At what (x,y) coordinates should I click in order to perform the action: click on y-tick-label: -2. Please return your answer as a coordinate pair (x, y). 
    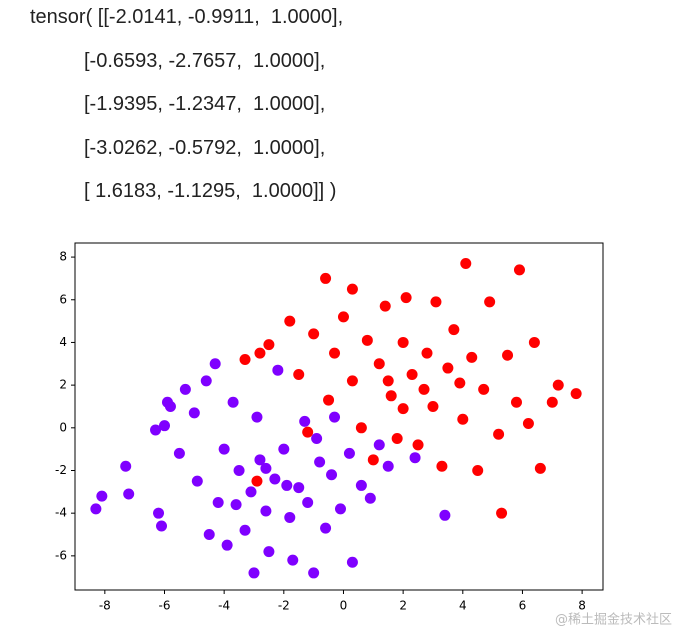
    Looking at the image, I should click on (61, 470).